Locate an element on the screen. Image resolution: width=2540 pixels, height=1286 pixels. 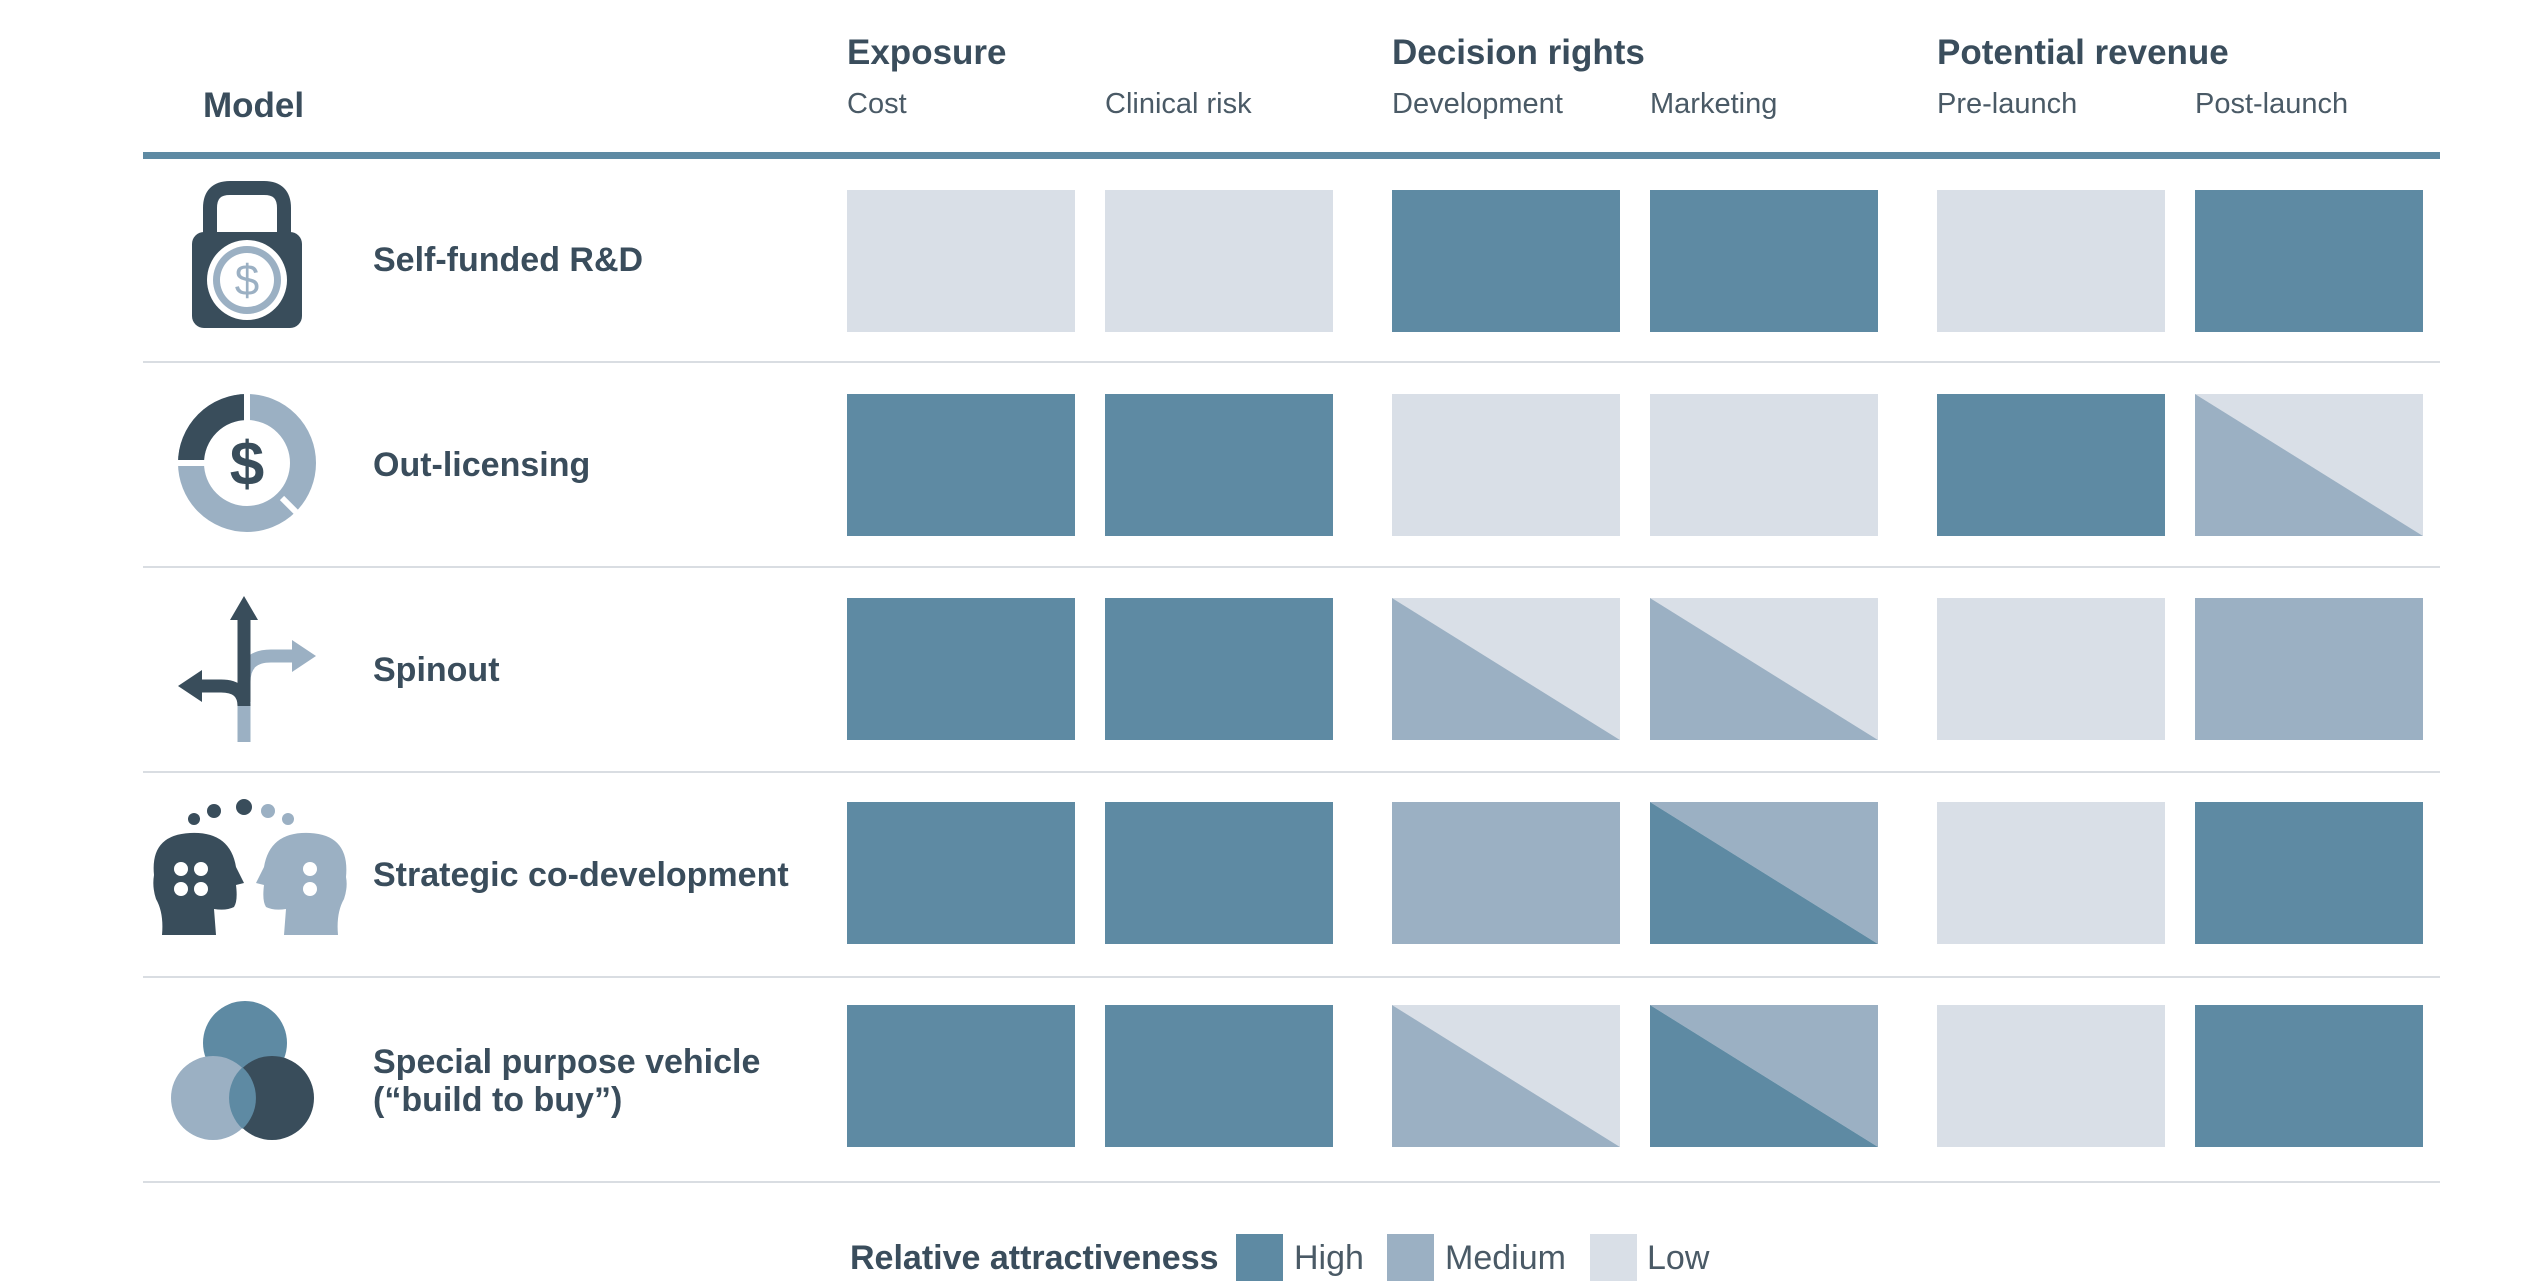
legend-swatch-high is located at coordinates (1259, 1257).